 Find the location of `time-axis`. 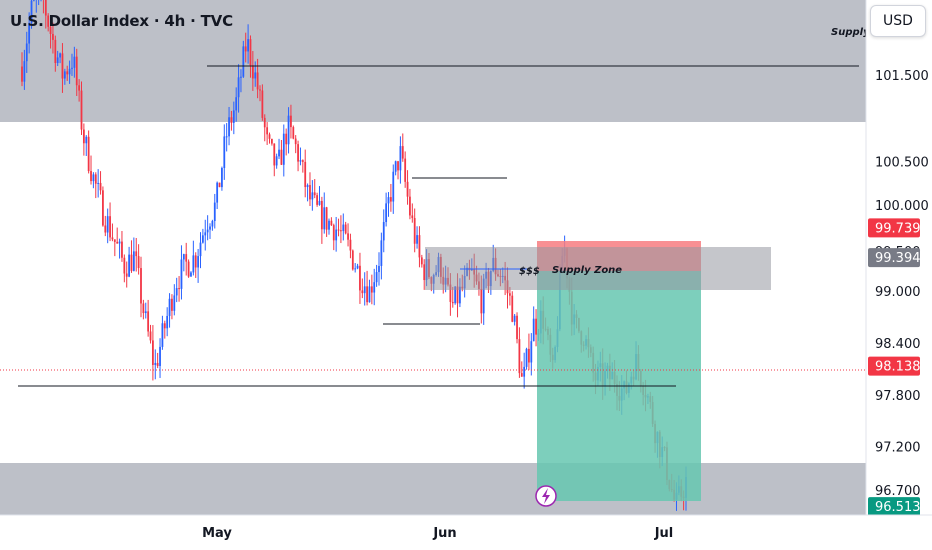

time-axis is located at coordinates (466, 532).